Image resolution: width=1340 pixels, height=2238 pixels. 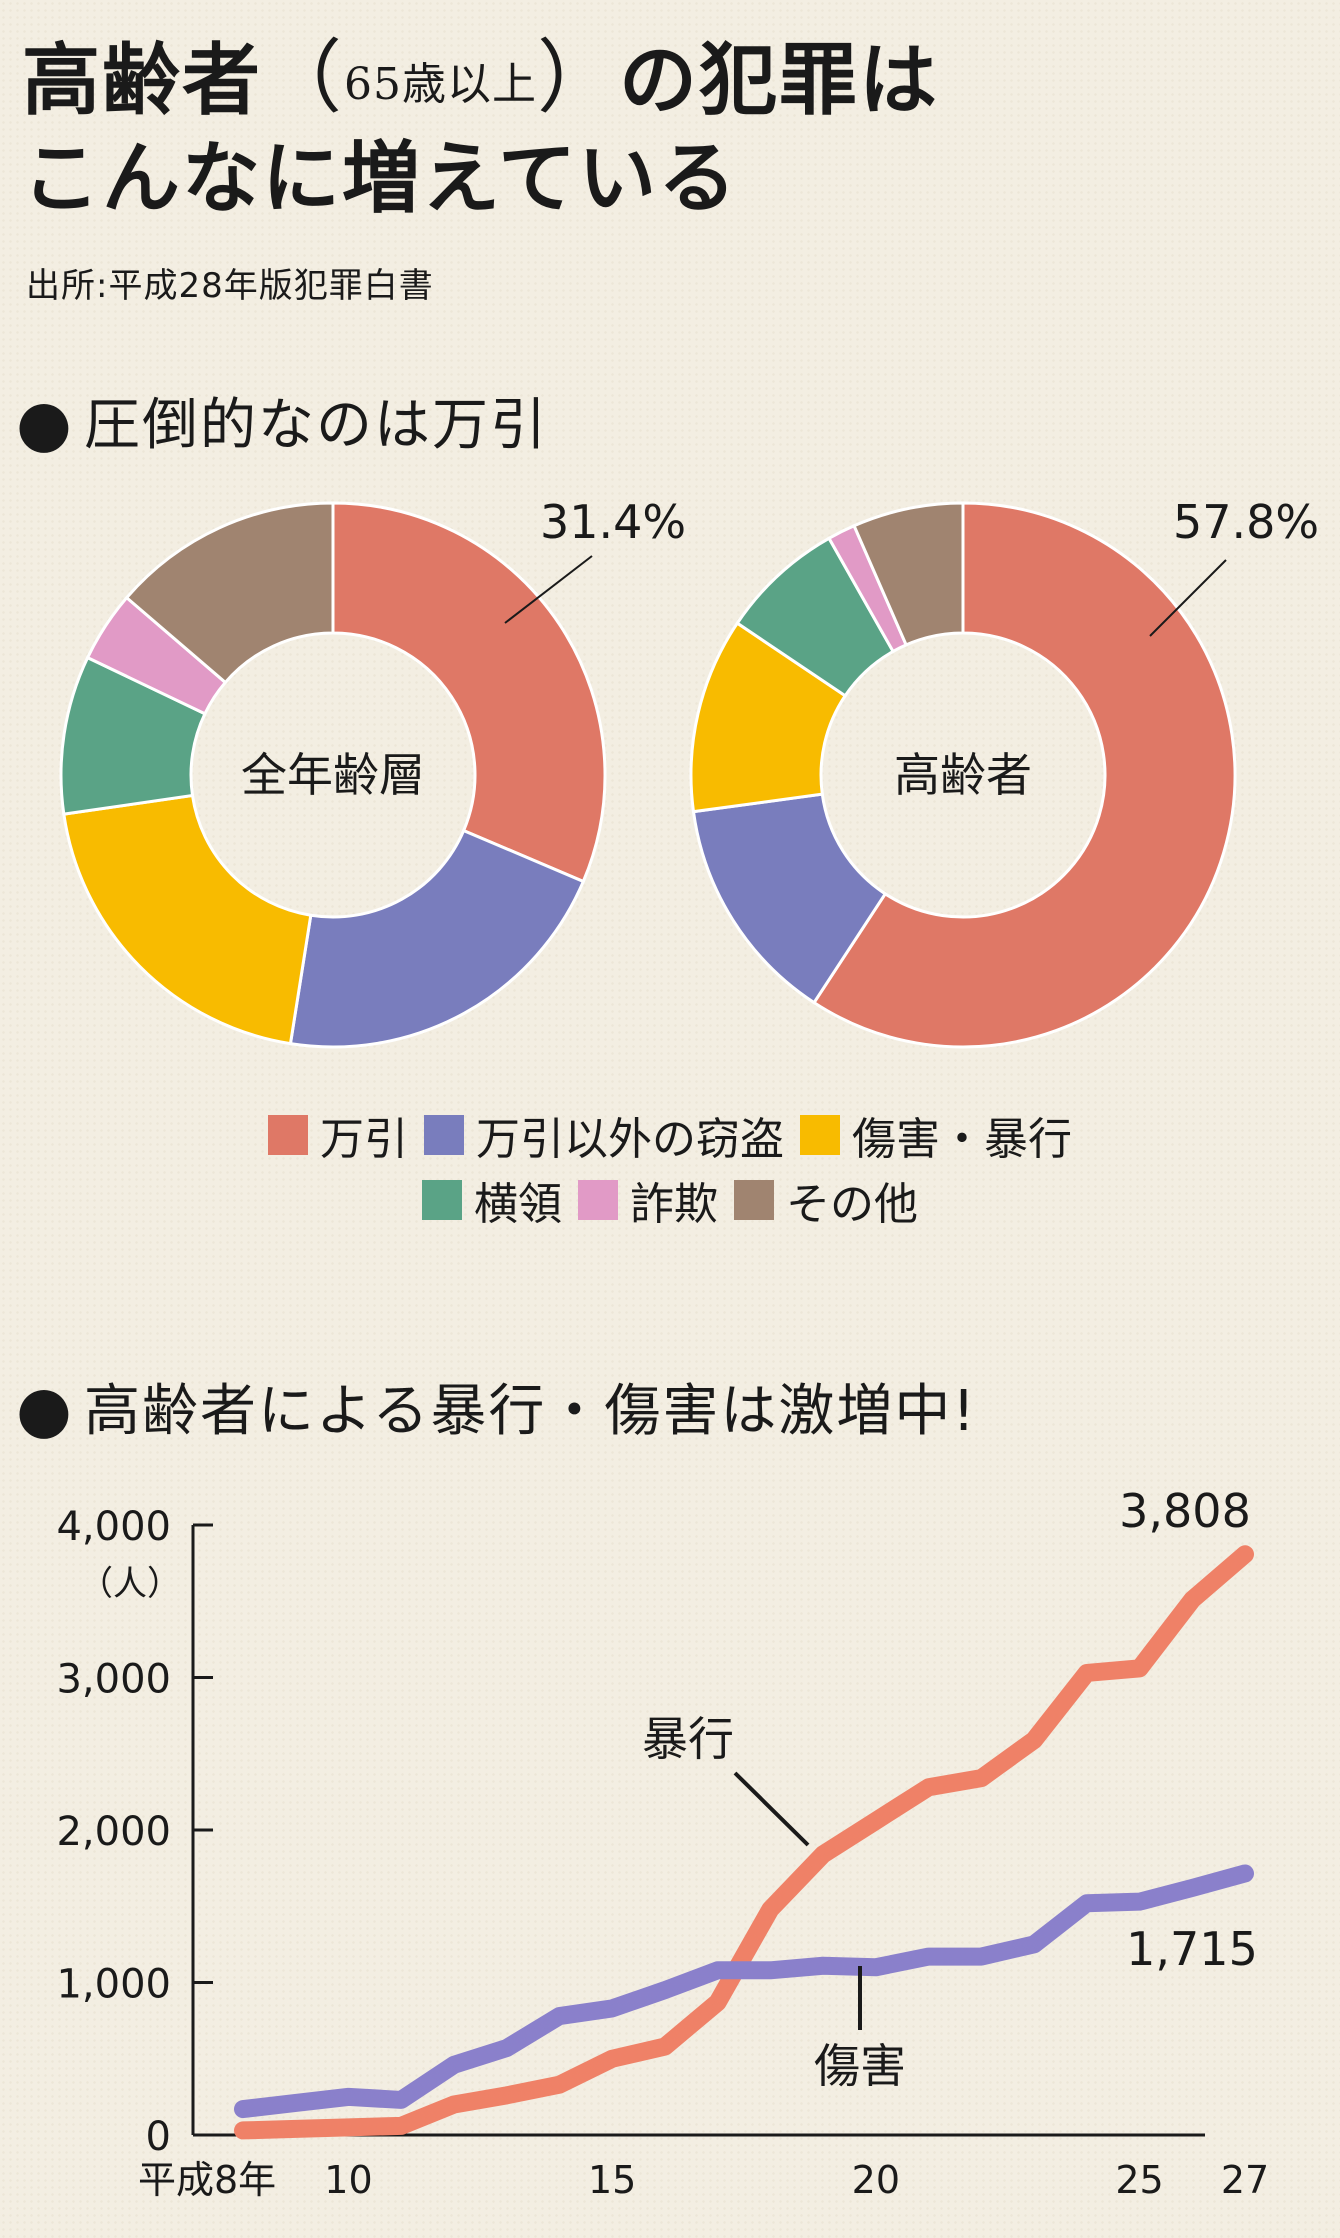 I want to click on y-tick-label: 2,000, so click(x=113, y=1832).